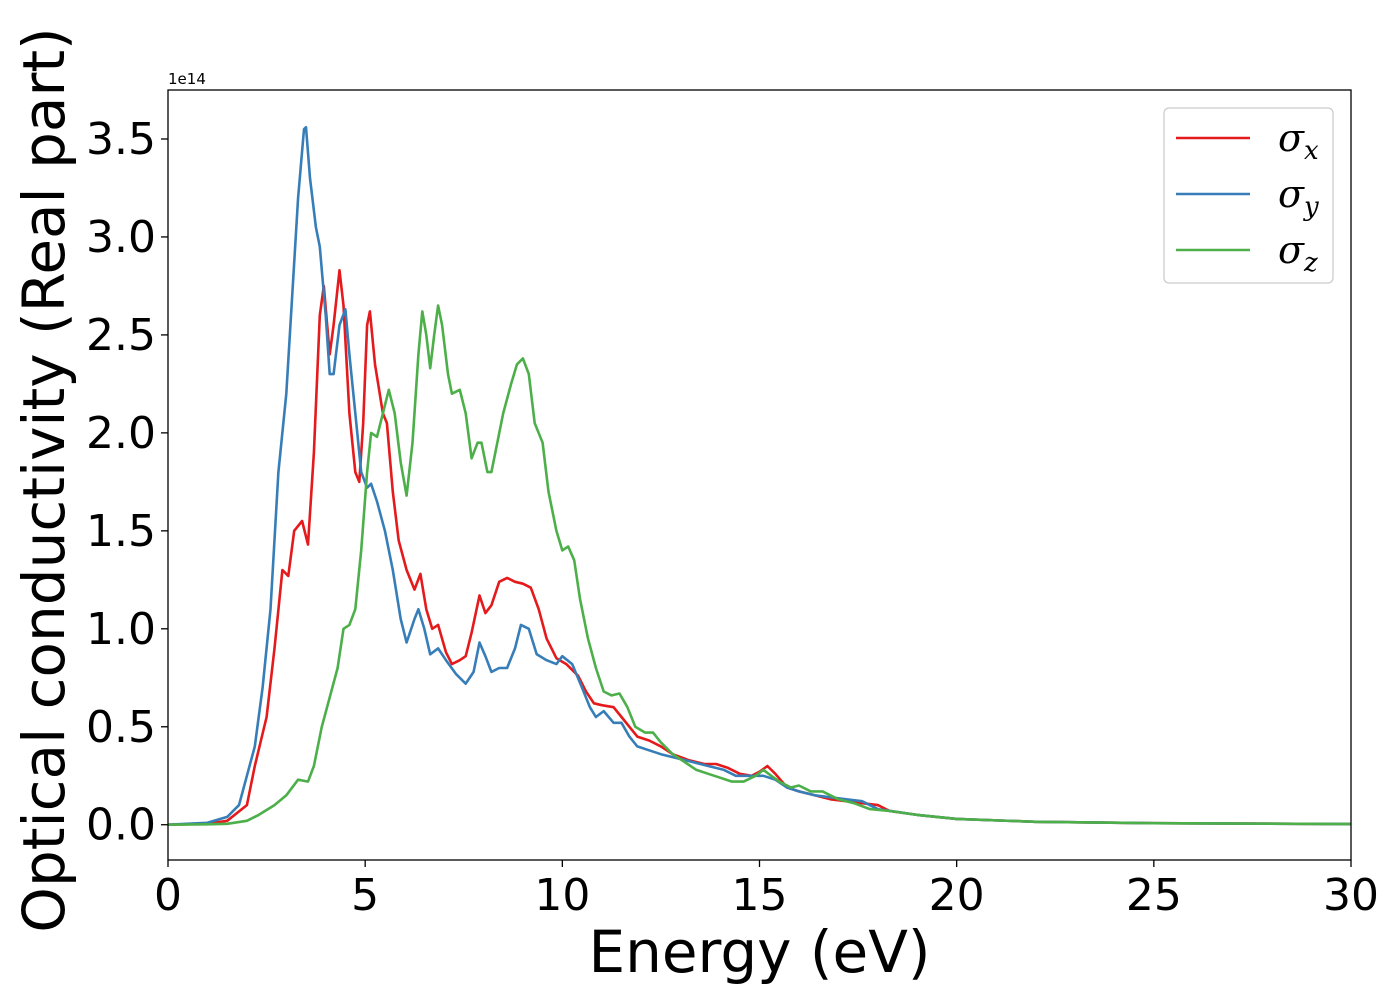  What do you see at coordinates (1298, 253) in the screenshot?
I see `legend-label-z: σz` at bounding box center [1298, 253].